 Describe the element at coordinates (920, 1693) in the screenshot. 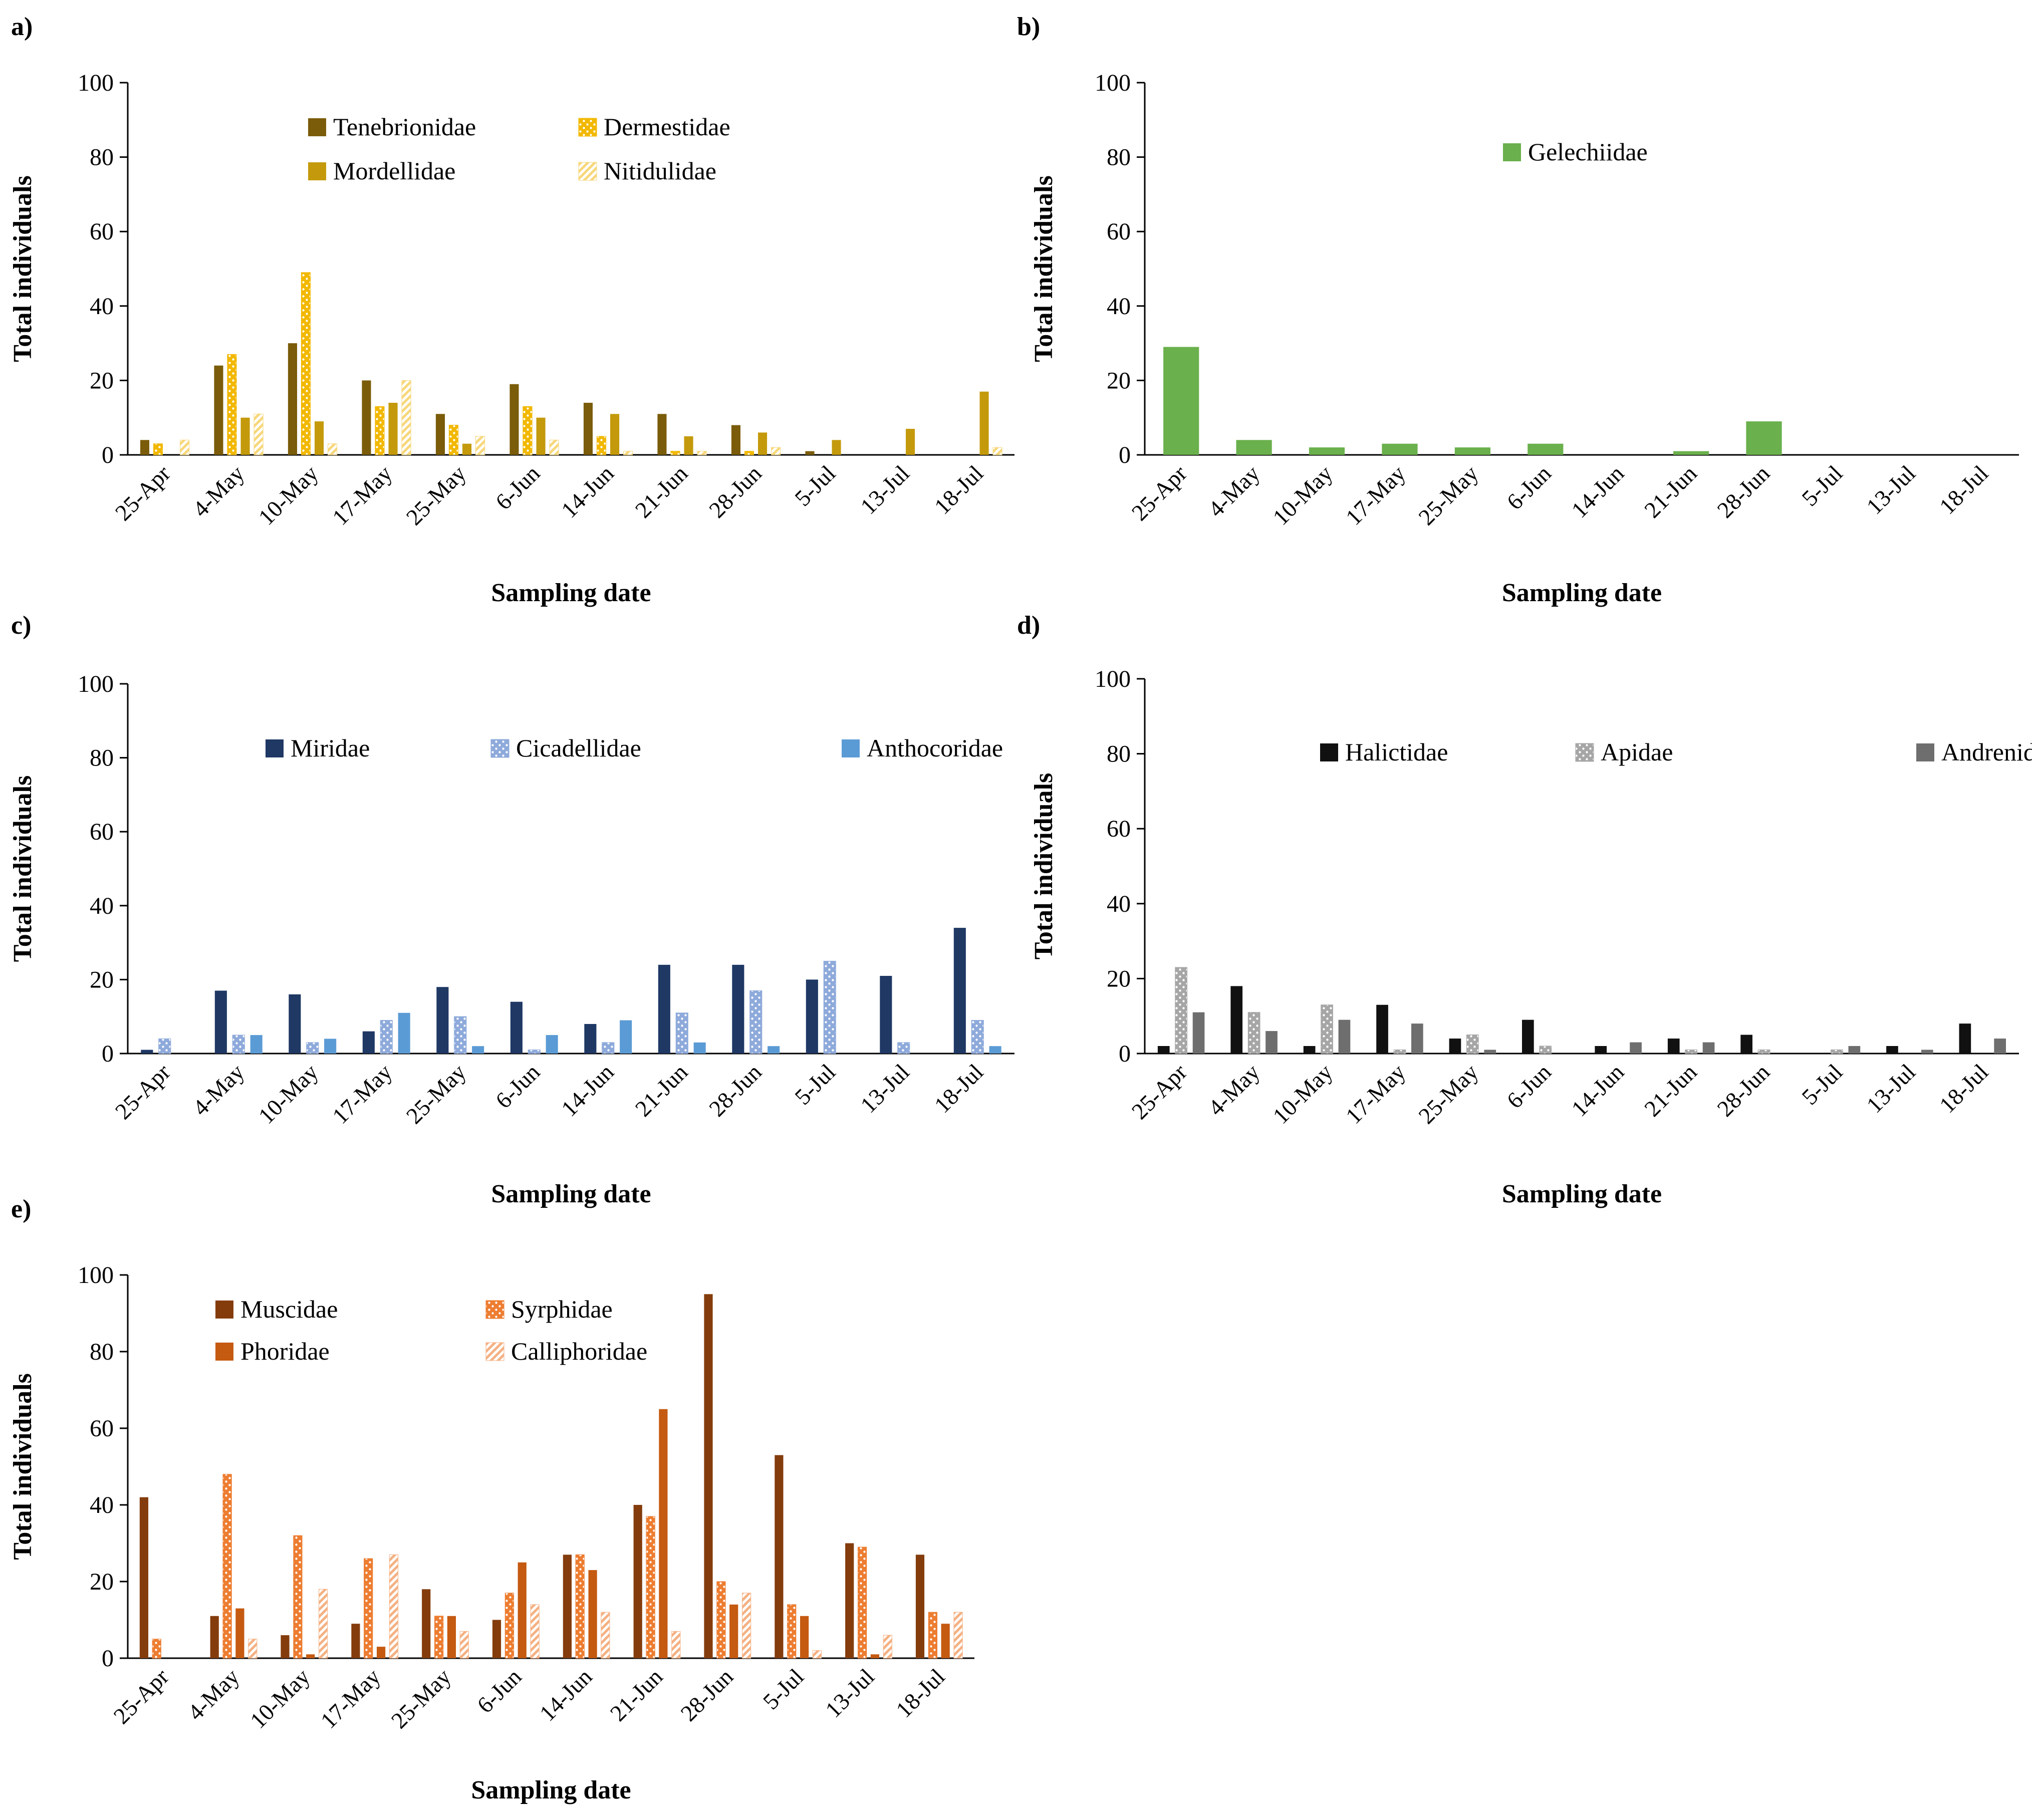

I see `x-tick-label: 18-Jul` at that location.